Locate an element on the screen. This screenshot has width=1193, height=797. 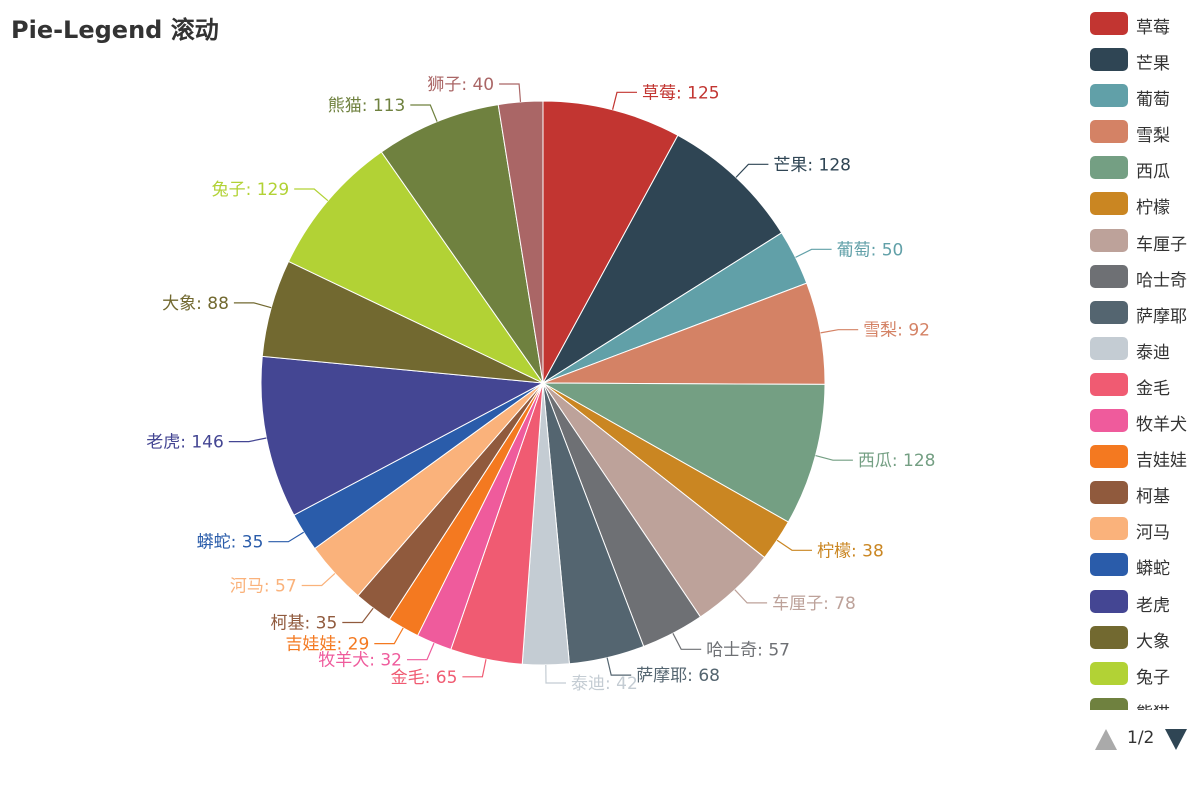
legend-item-3: 雪梨 is located at coordinates (1141, 138).